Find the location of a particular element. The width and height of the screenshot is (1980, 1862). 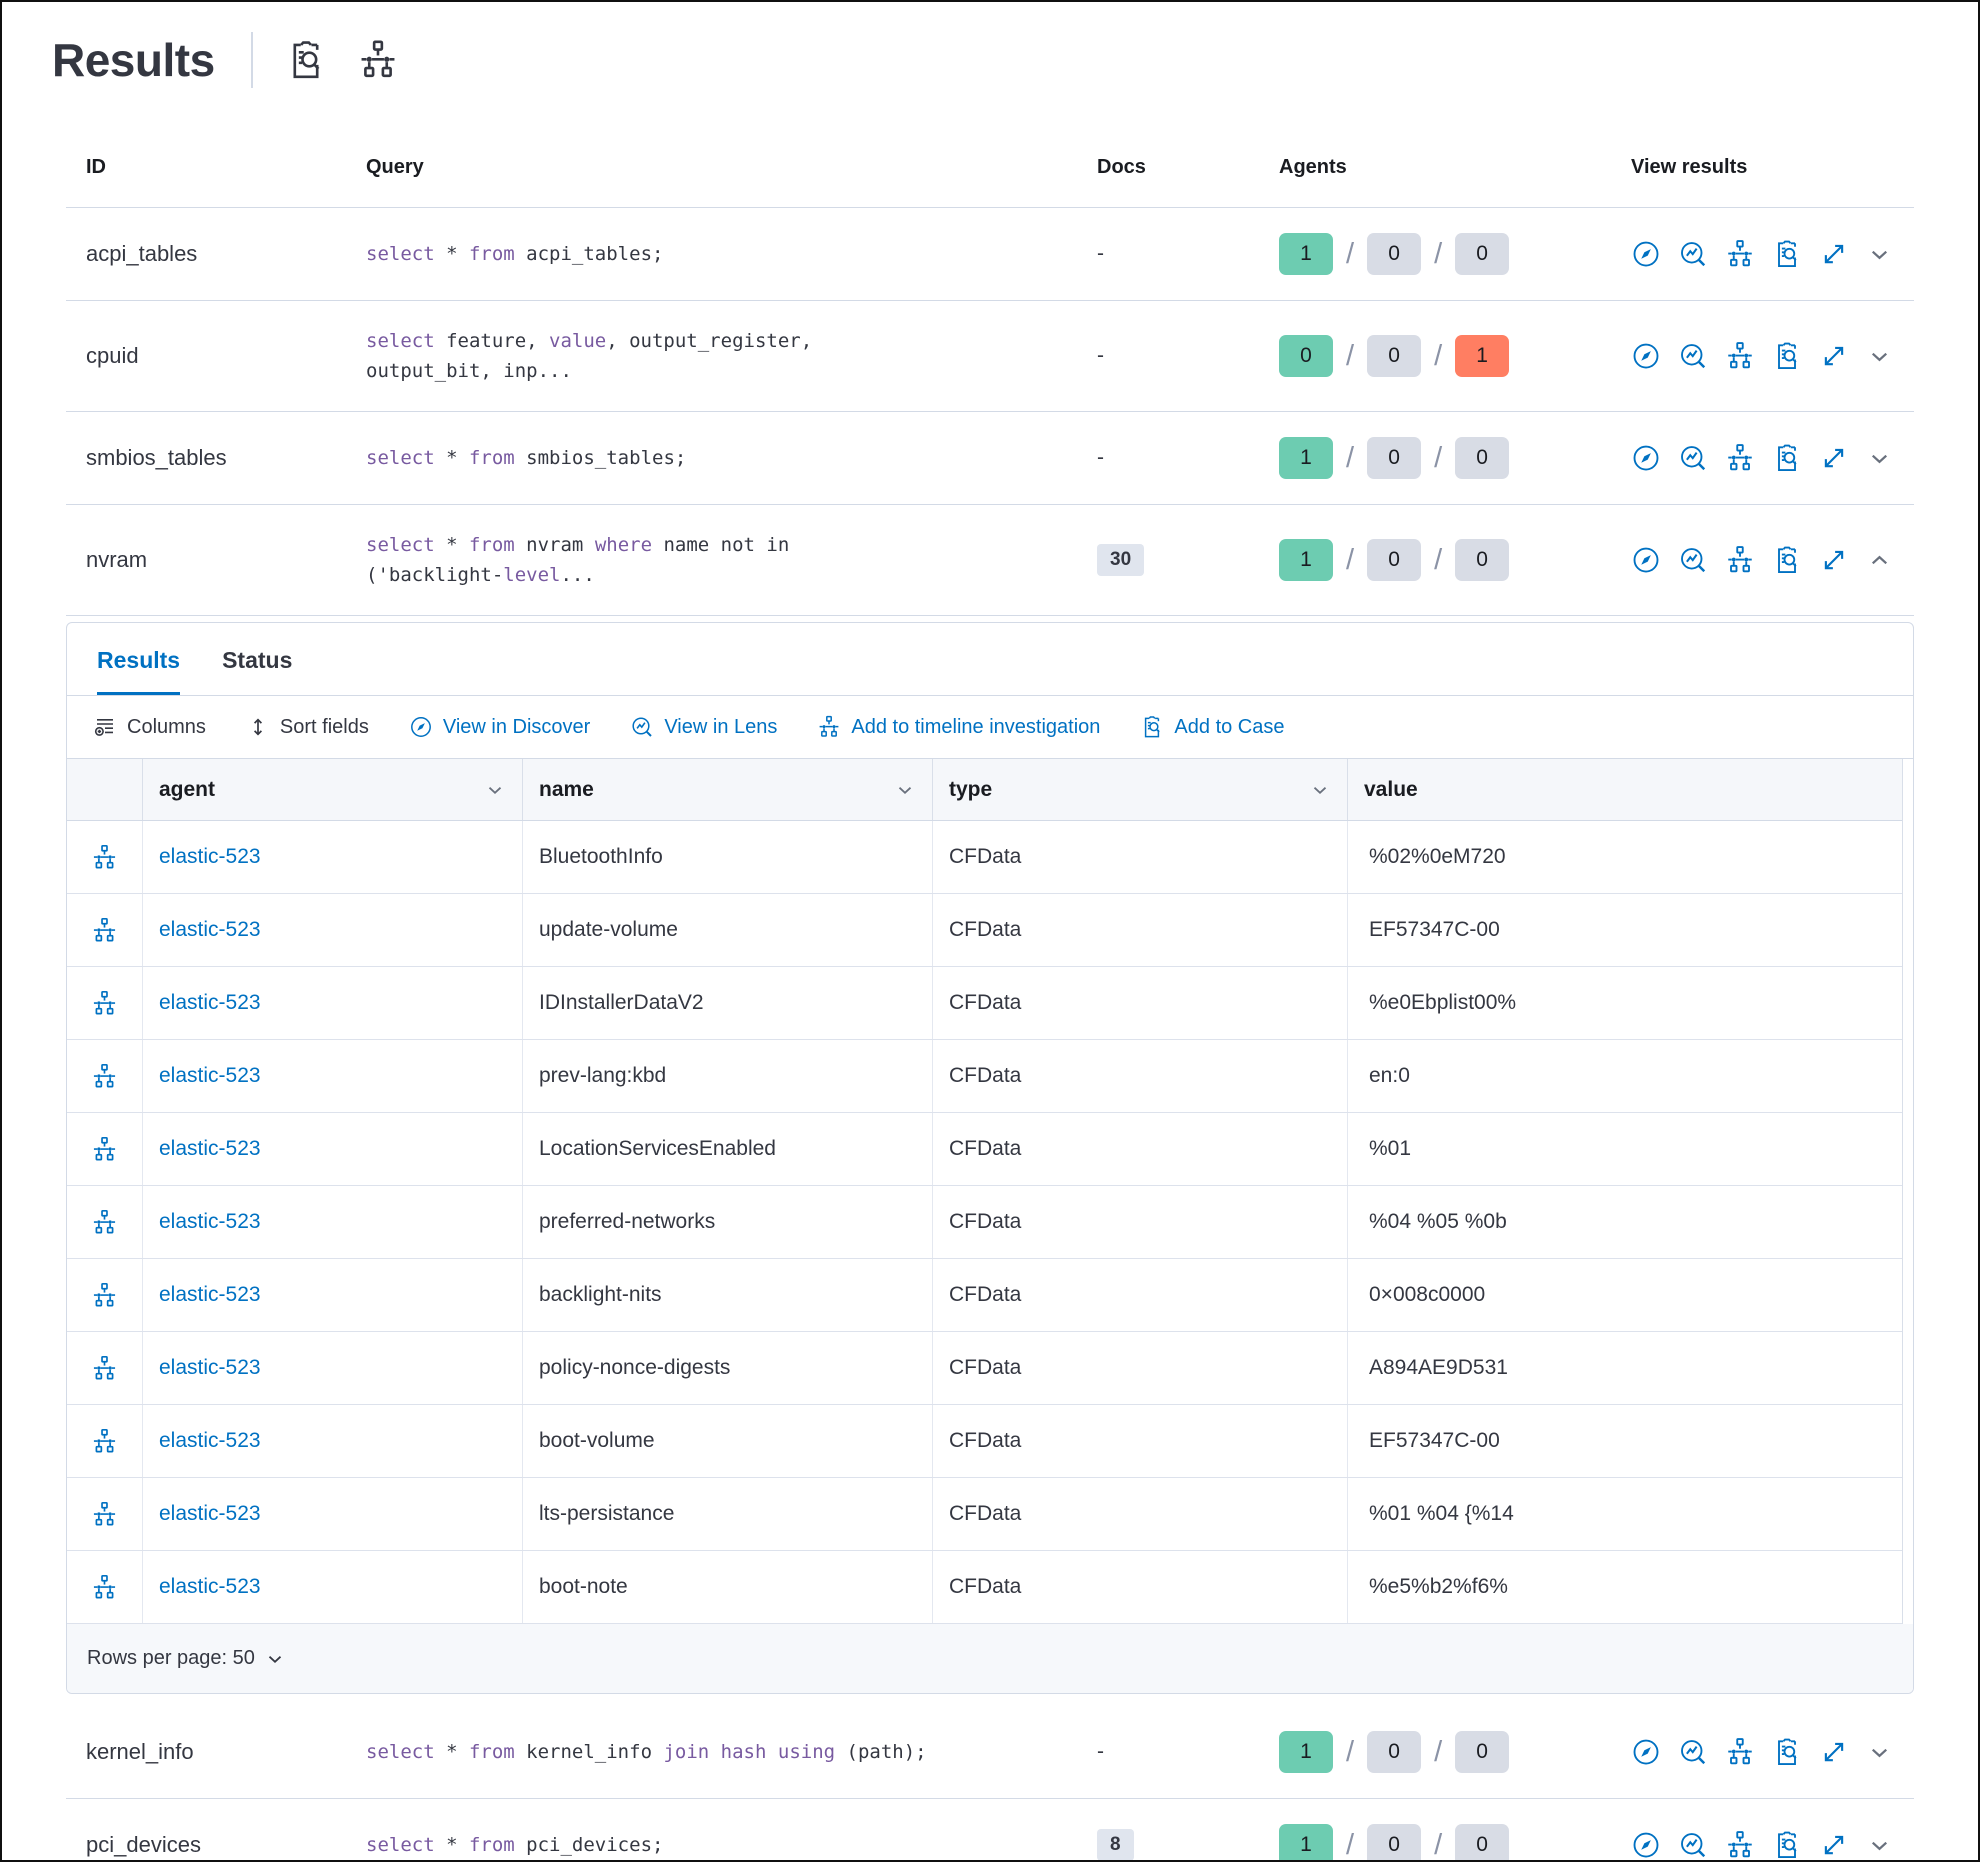

cell-value: EF57347C-00 is located at coordinates (1434, 929).